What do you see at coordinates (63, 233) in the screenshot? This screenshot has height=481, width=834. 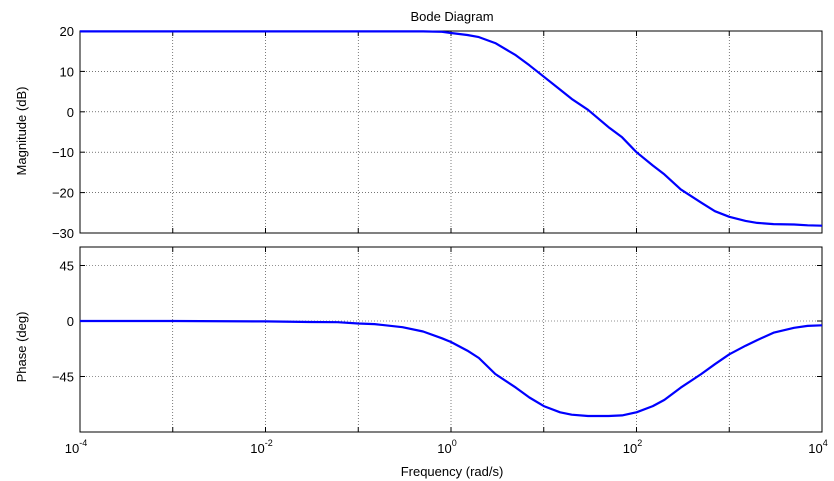 I see `magnitude-y-tick-label: −30` at bounding box center [63, 233].